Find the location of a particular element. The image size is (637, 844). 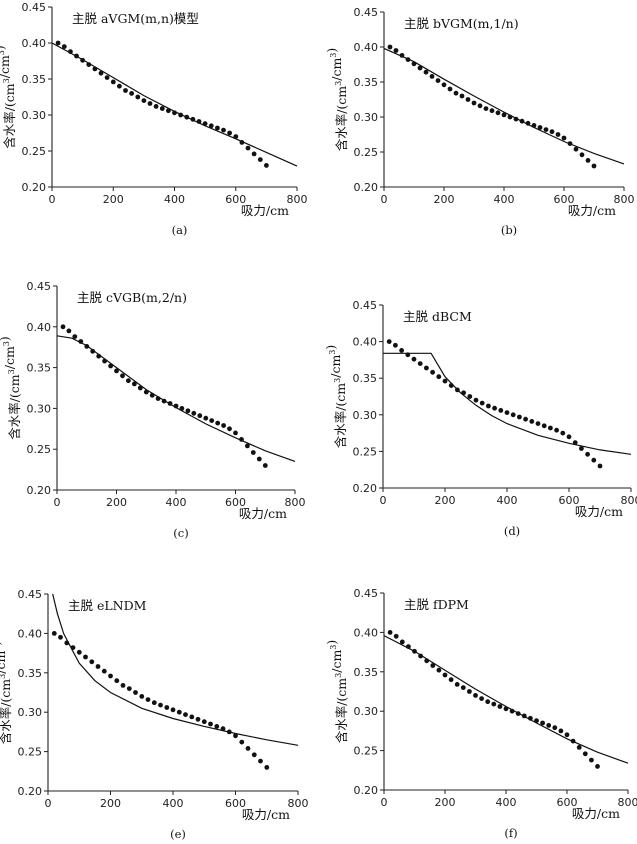

panel-title: 主脱 eLNDM is located at coordinates (107, 605).